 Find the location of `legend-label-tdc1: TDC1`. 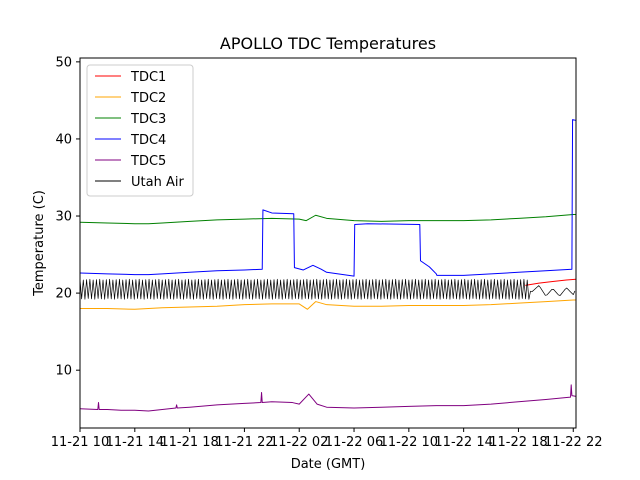

legend-label-tdc1: TDC1 is located at coordinates (148, 77).